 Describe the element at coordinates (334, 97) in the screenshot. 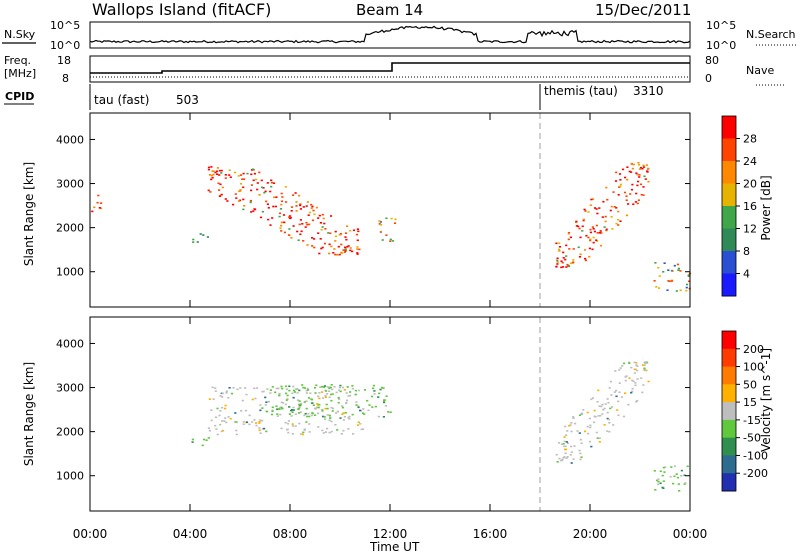

I see `cpid-panel: CPID tau (fast) 503 themis (tau) 3310` at that location.